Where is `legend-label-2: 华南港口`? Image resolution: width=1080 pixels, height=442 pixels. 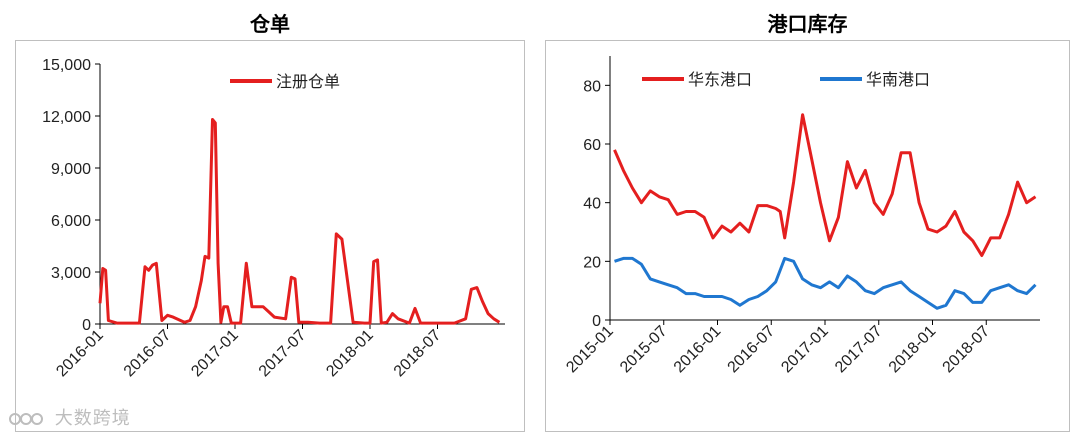
legend-label-2: 华南港口 is located at coordinates (898, 79).